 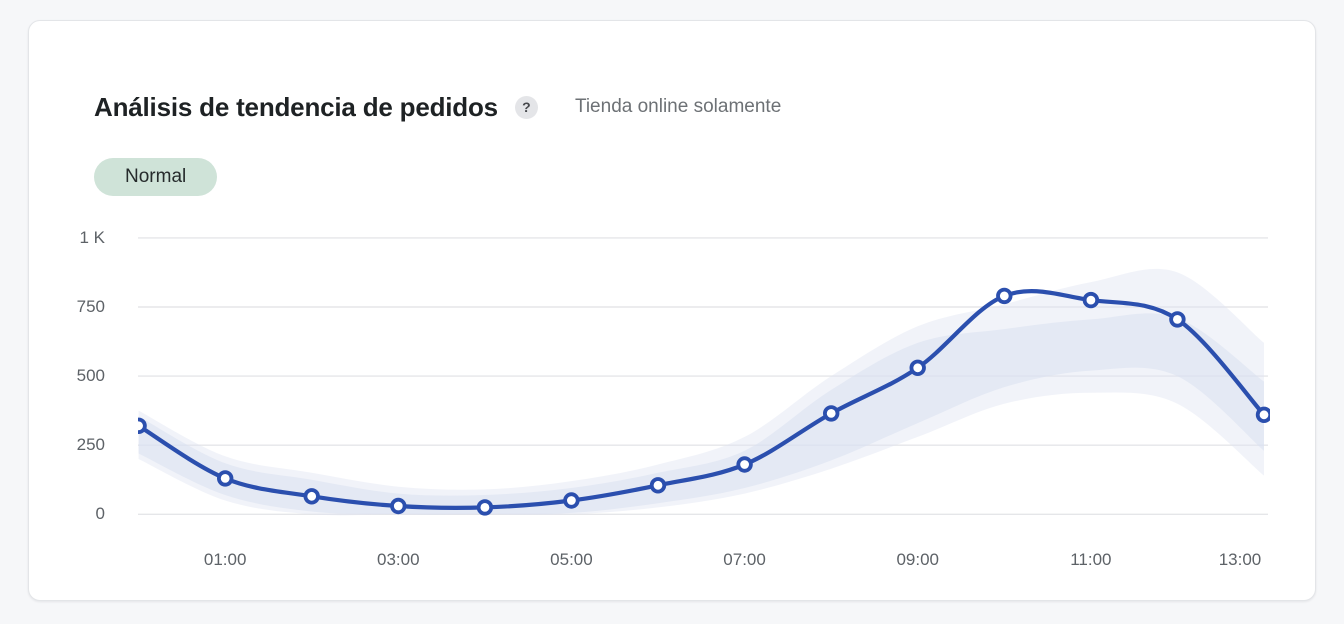 What do you see at coordinates (142, 425) in the screenshot?
I see `data-point-00:00` at bounding box center [142, 425].